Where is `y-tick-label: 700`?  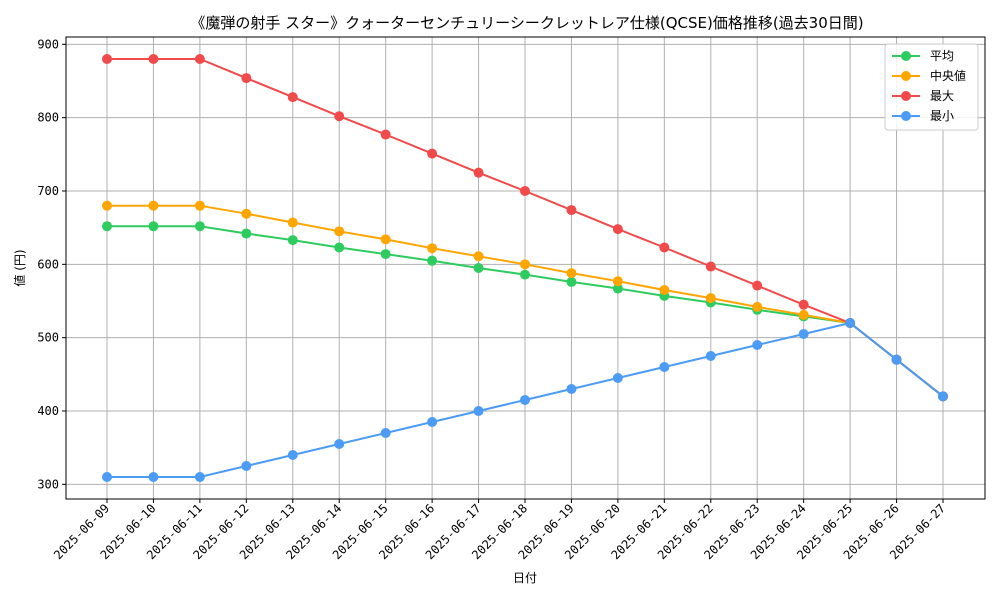 y-tick-label: 700 is located at coordinates (48, 191).